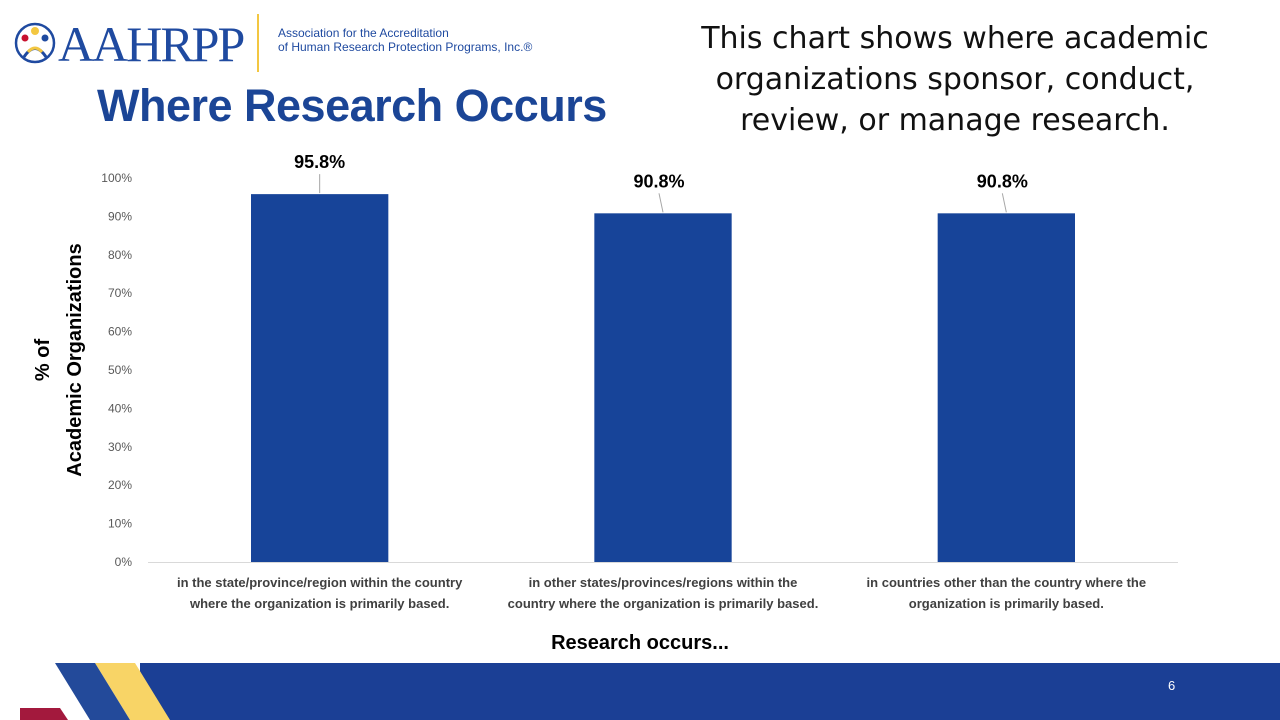 The image size is (1280, 720). Describe the element at coordinates (132, 691) in the screenshot. I see `footer-yellow-stripe` at that location.